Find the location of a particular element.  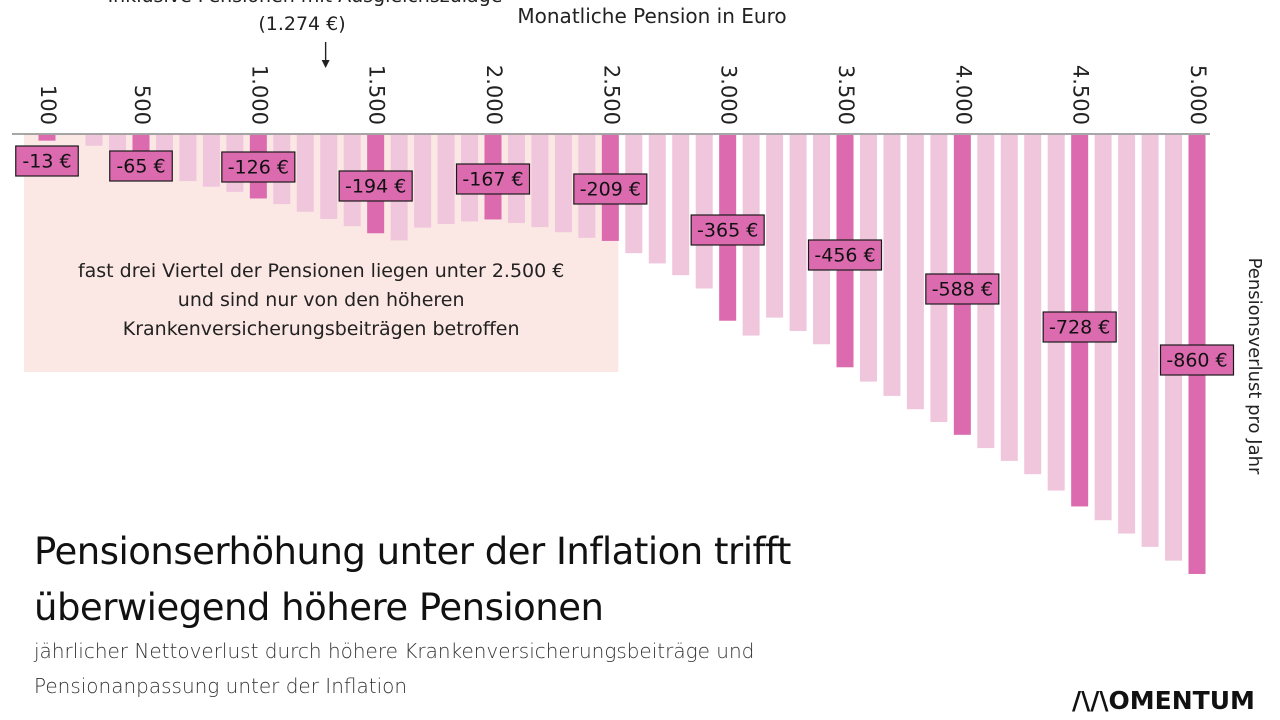

x-tick-label: 1.500 is located at coordinates (377, 95).